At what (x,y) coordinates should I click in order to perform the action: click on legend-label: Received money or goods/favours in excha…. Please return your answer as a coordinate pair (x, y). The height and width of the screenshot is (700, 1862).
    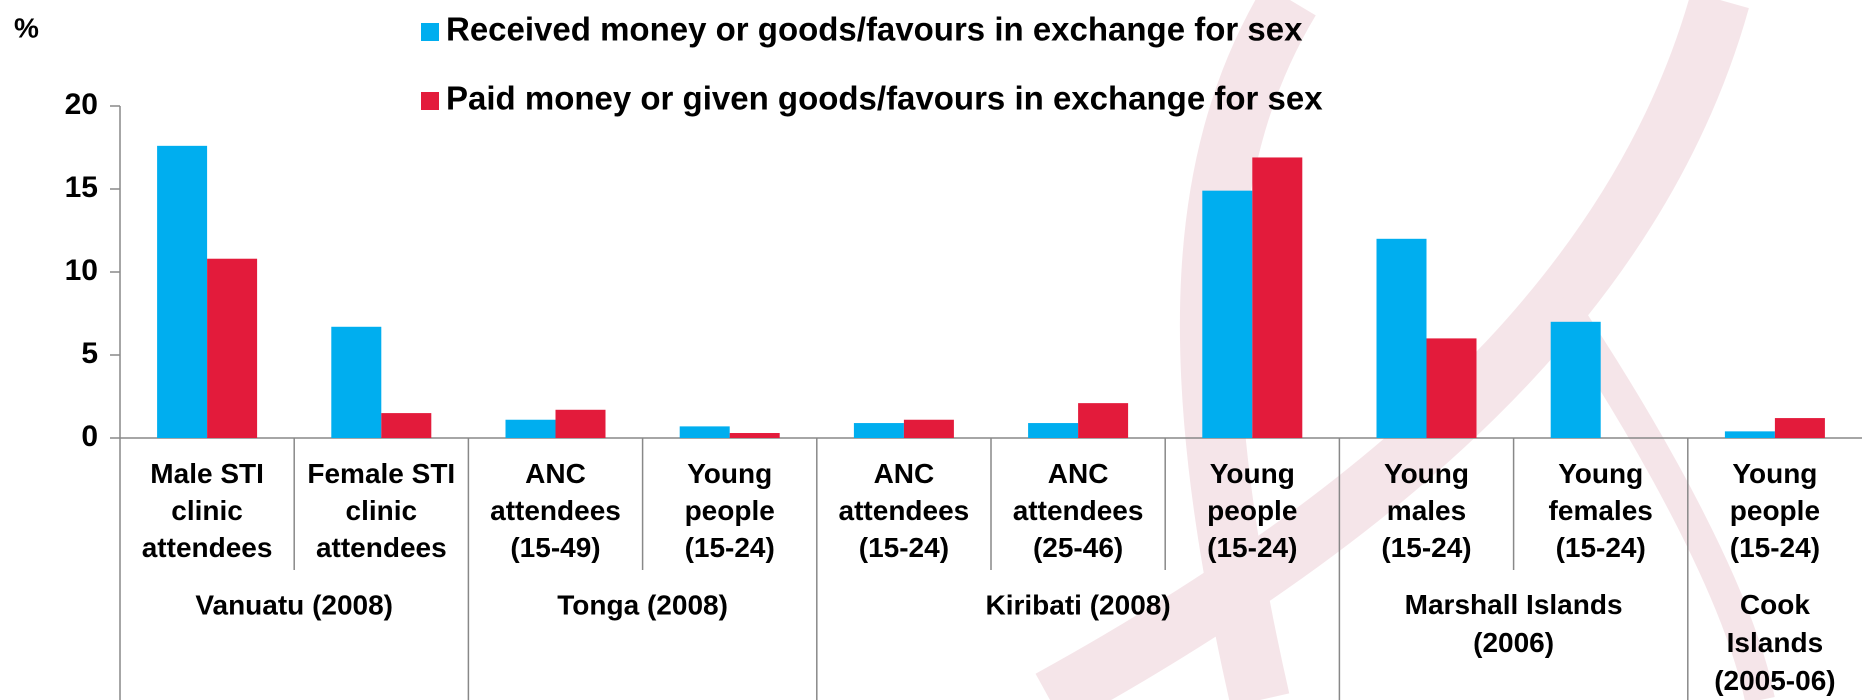
    Looking at the image, I should click on (874, 29).